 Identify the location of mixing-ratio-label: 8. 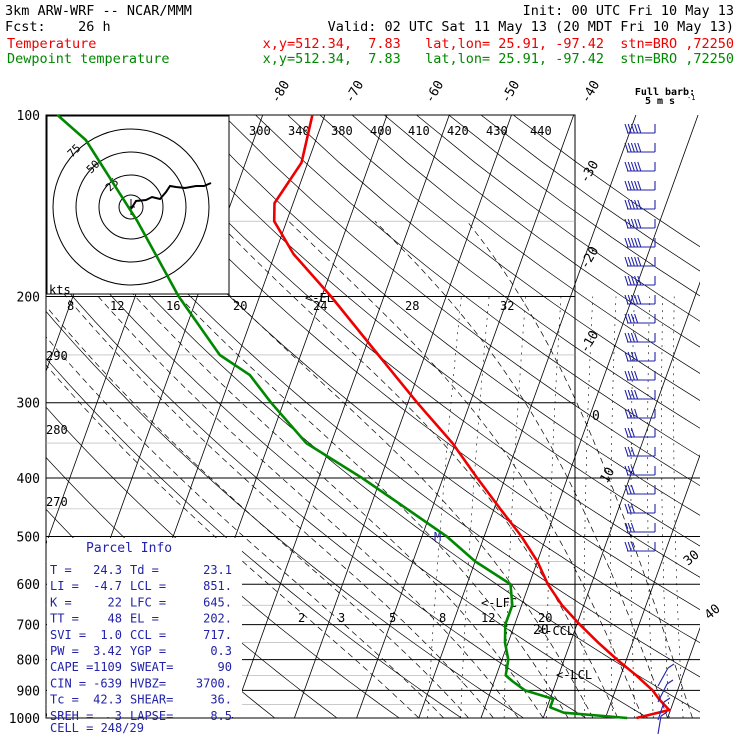
(442, 618).